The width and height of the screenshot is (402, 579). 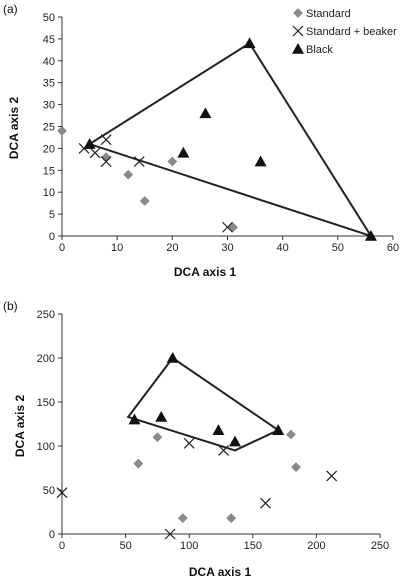 I want to click on legend-a: Standard Standard + beaker Black, so click(x=351, y=32).